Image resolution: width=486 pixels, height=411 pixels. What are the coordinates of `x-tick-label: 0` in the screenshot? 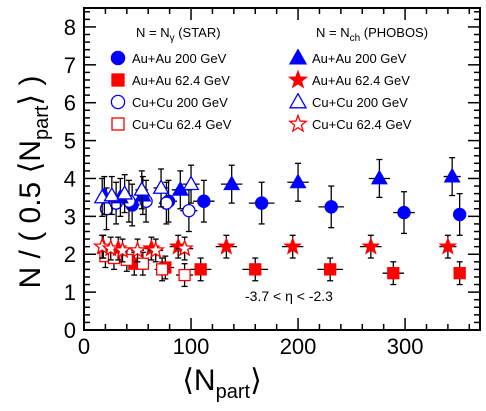 It's located at (84, 346).